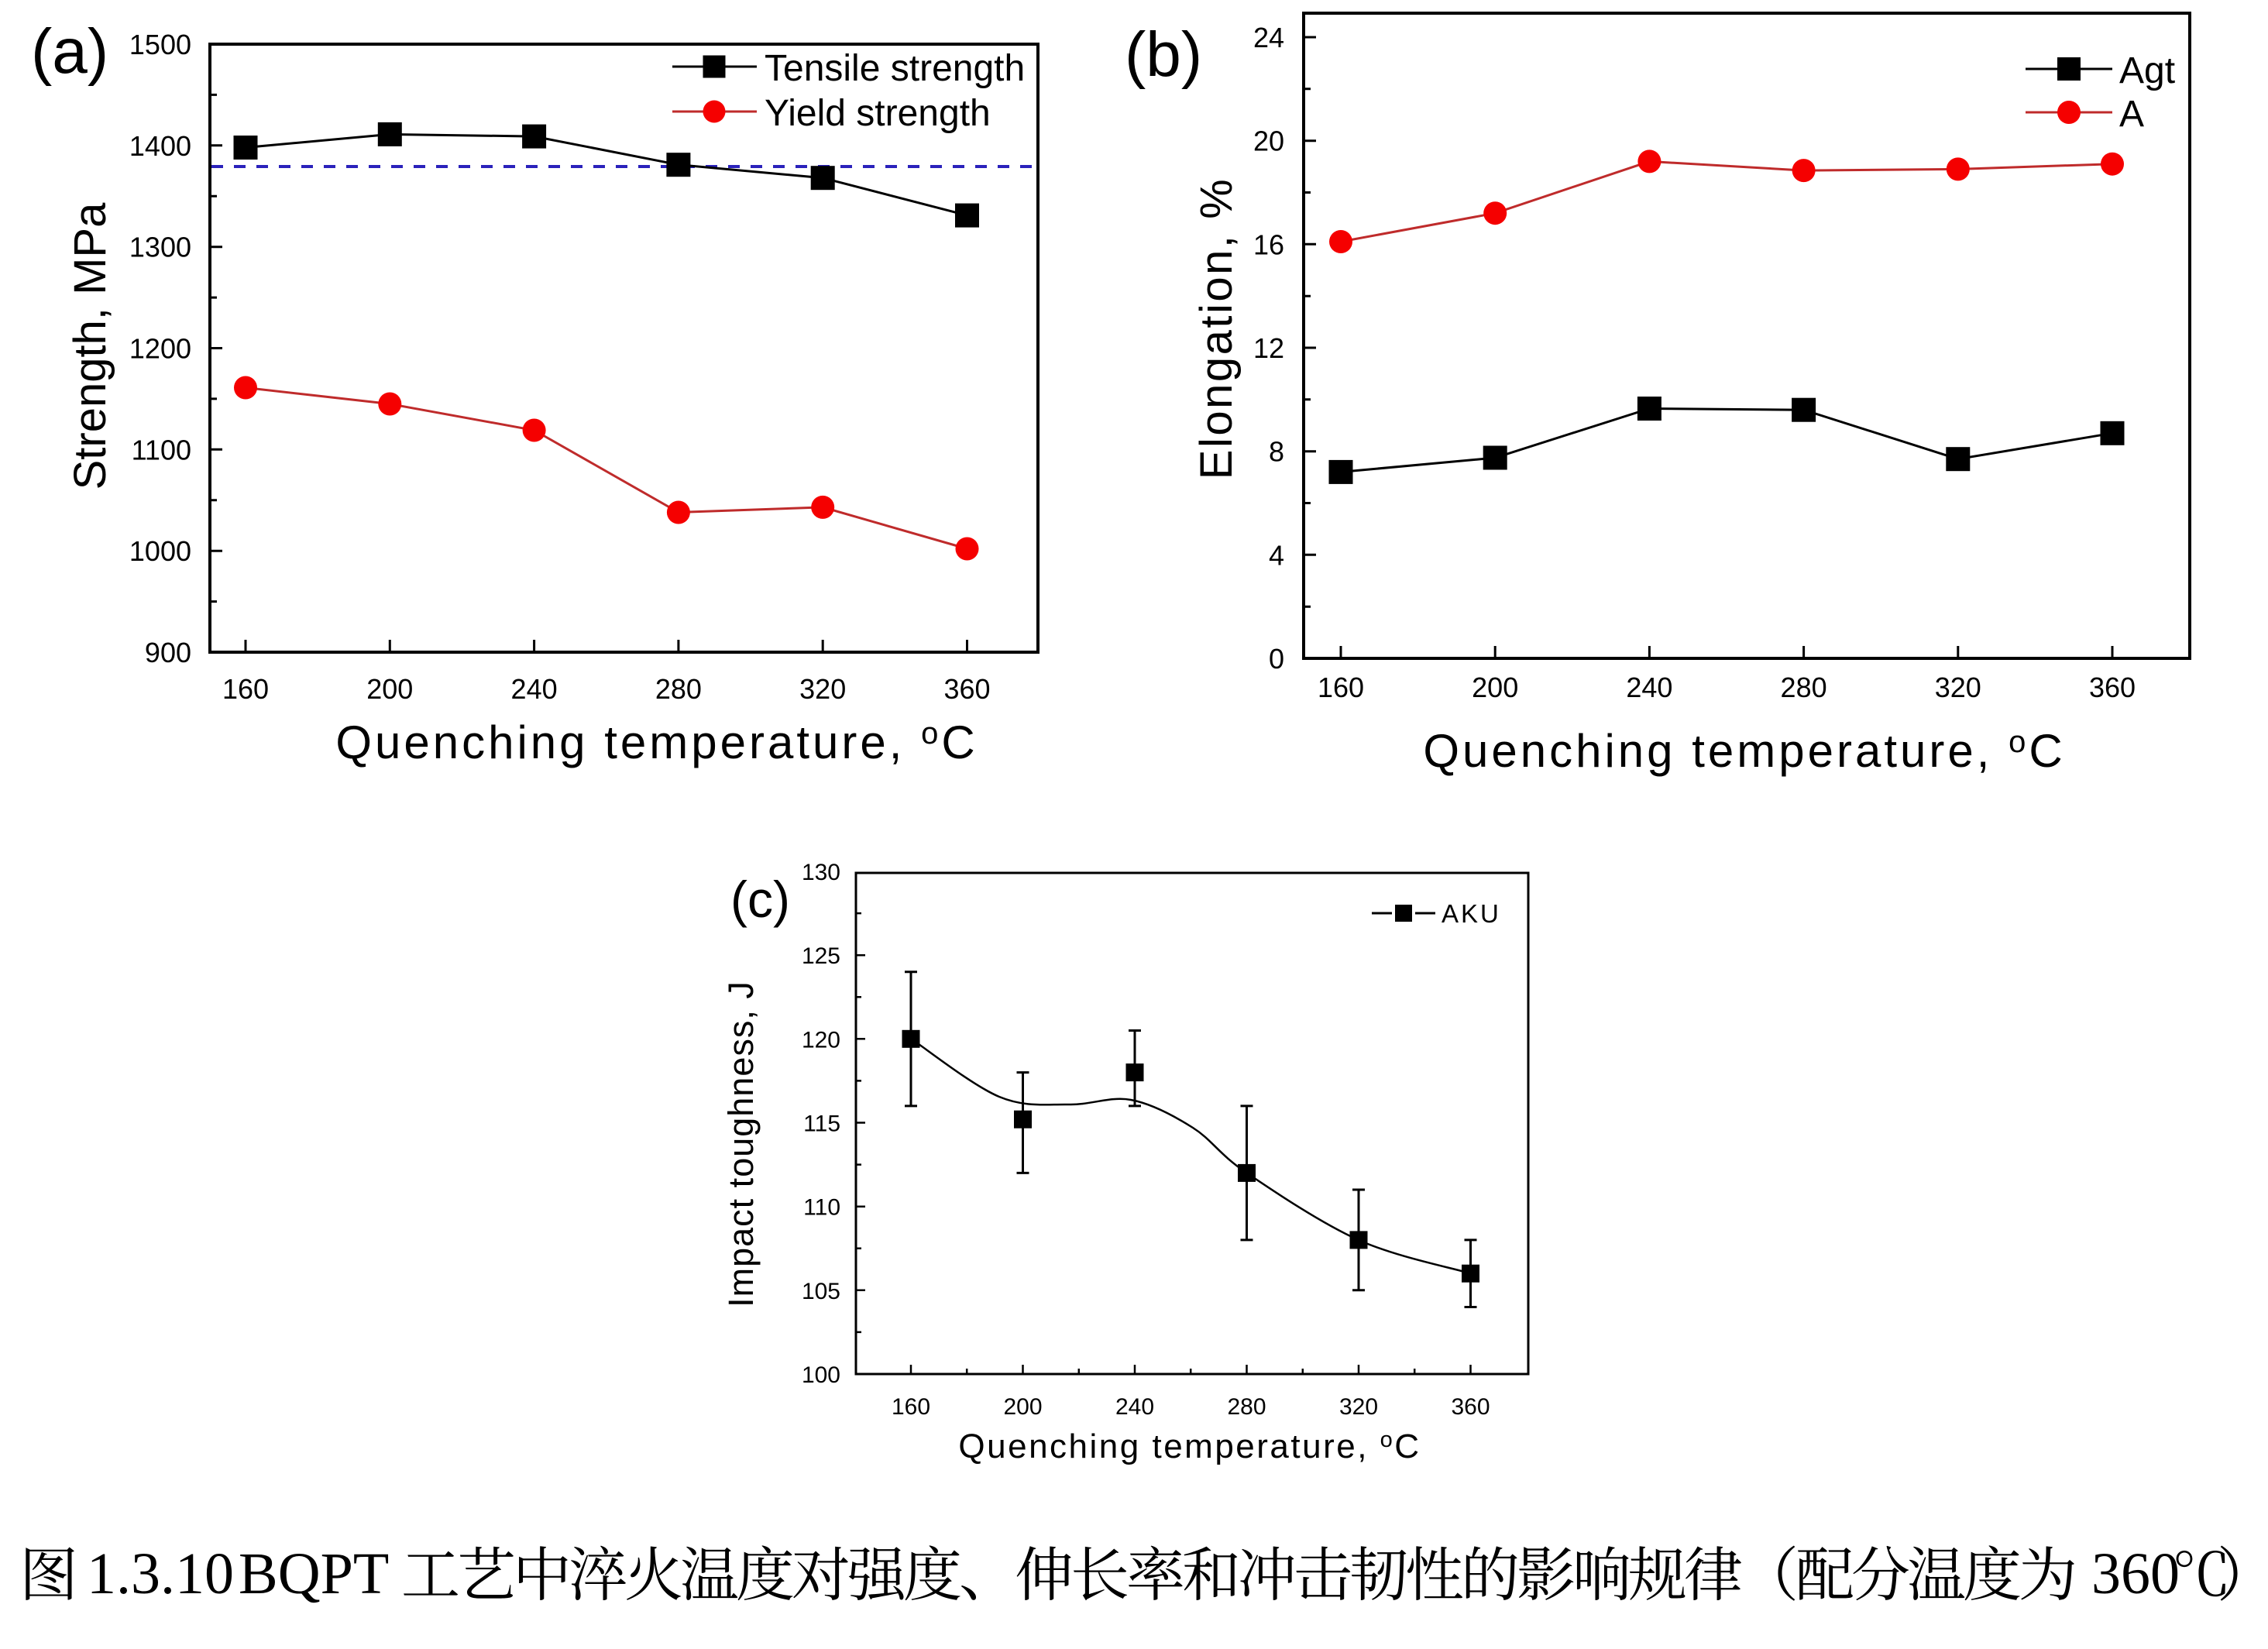  I want to click on svg-text: 105, so click(821, 1291).